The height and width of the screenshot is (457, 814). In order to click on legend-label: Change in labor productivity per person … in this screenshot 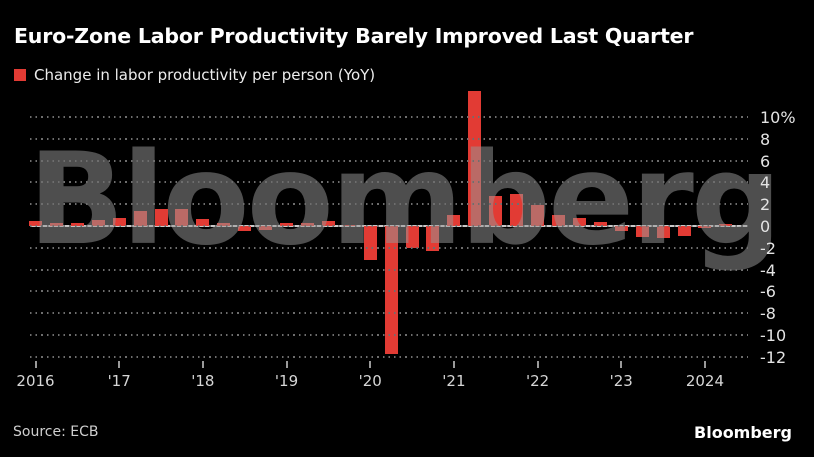, I will do `click(205, 75)`.